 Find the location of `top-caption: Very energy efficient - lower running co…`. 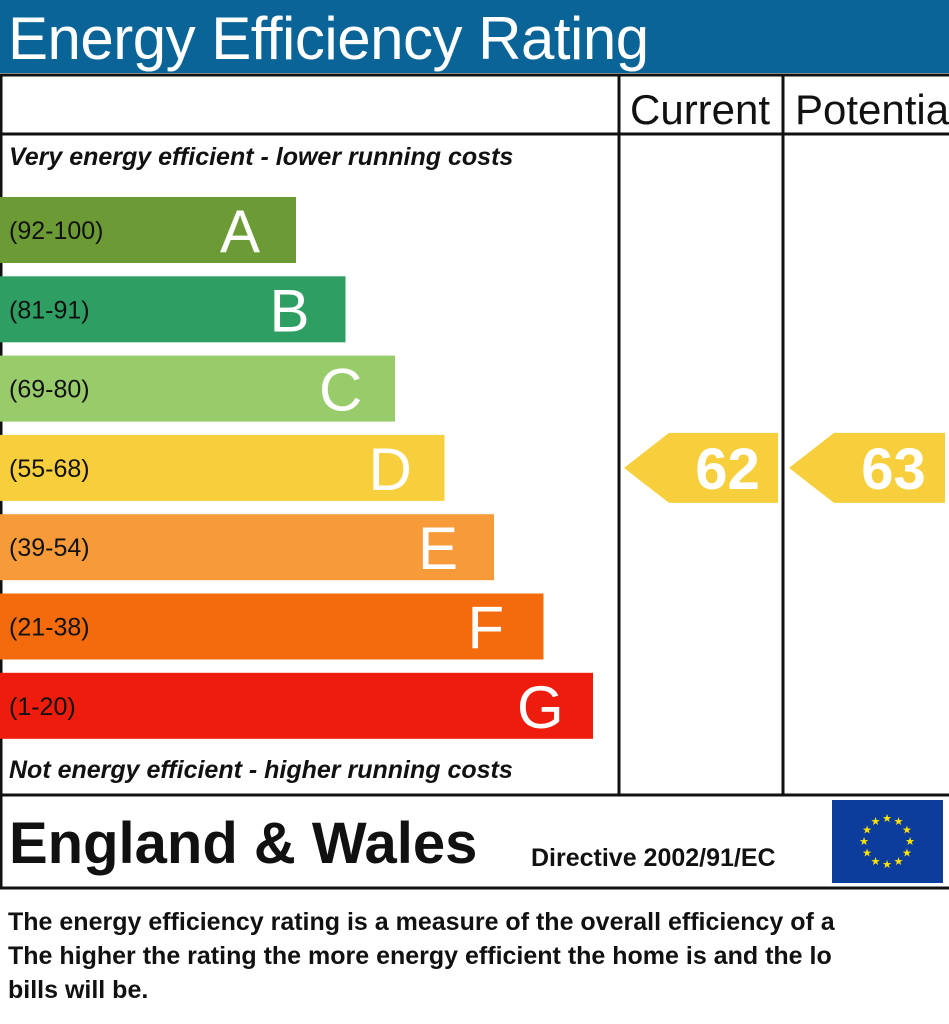

top-caption: Very energy efficient - lower running co… is located at coordinates (261, 157).